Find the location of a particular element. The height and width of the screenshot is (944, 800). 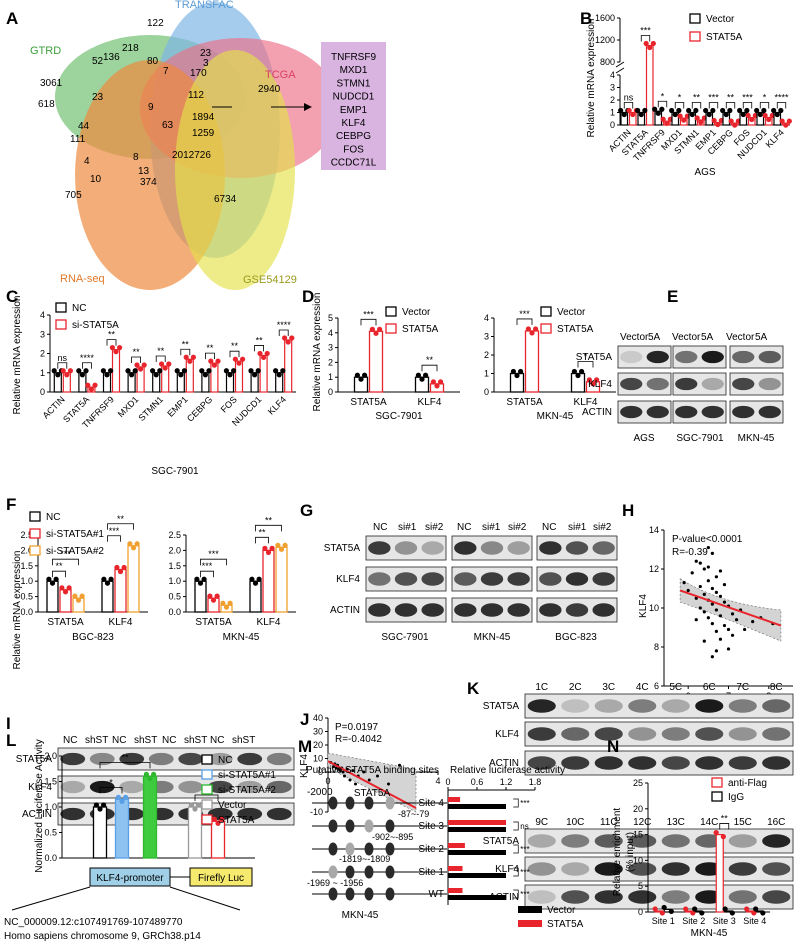

significance-label: *** is located at coordinates (713, 98).